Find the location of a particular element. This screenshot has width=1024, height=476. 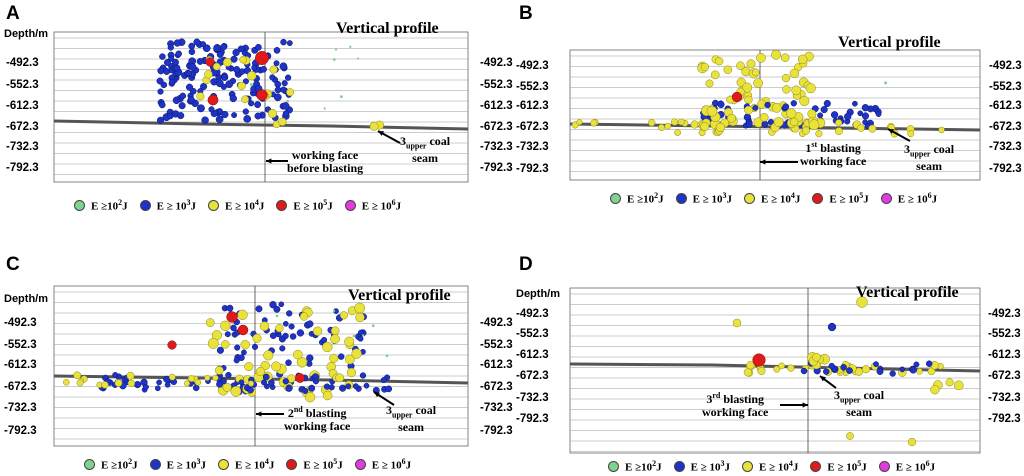

panel-b-plot is located at coordinates (775, 115).